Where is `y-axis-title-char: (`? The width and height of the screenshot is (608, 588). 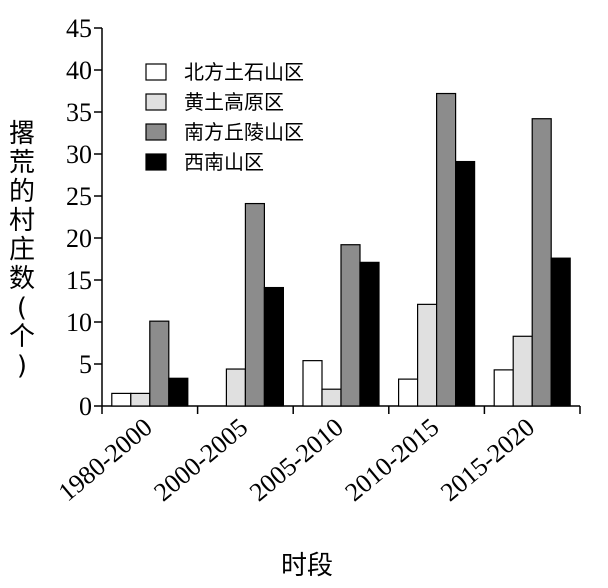
y-axis-title-char: ( is located at coordinates (22, 308).